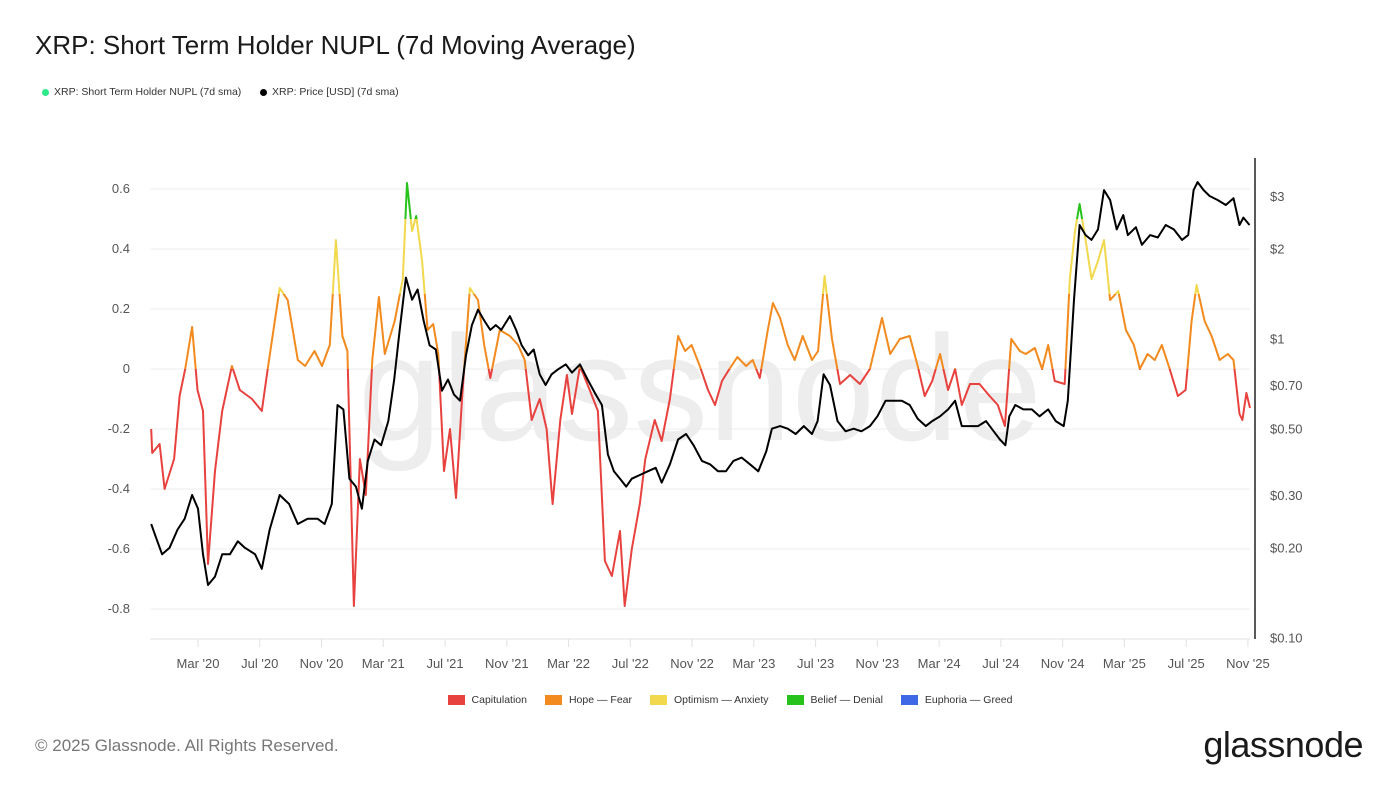 This screenshot has width=1400, height=787. I want to click on x-tick-label: Nov '22, so click(692, 663).